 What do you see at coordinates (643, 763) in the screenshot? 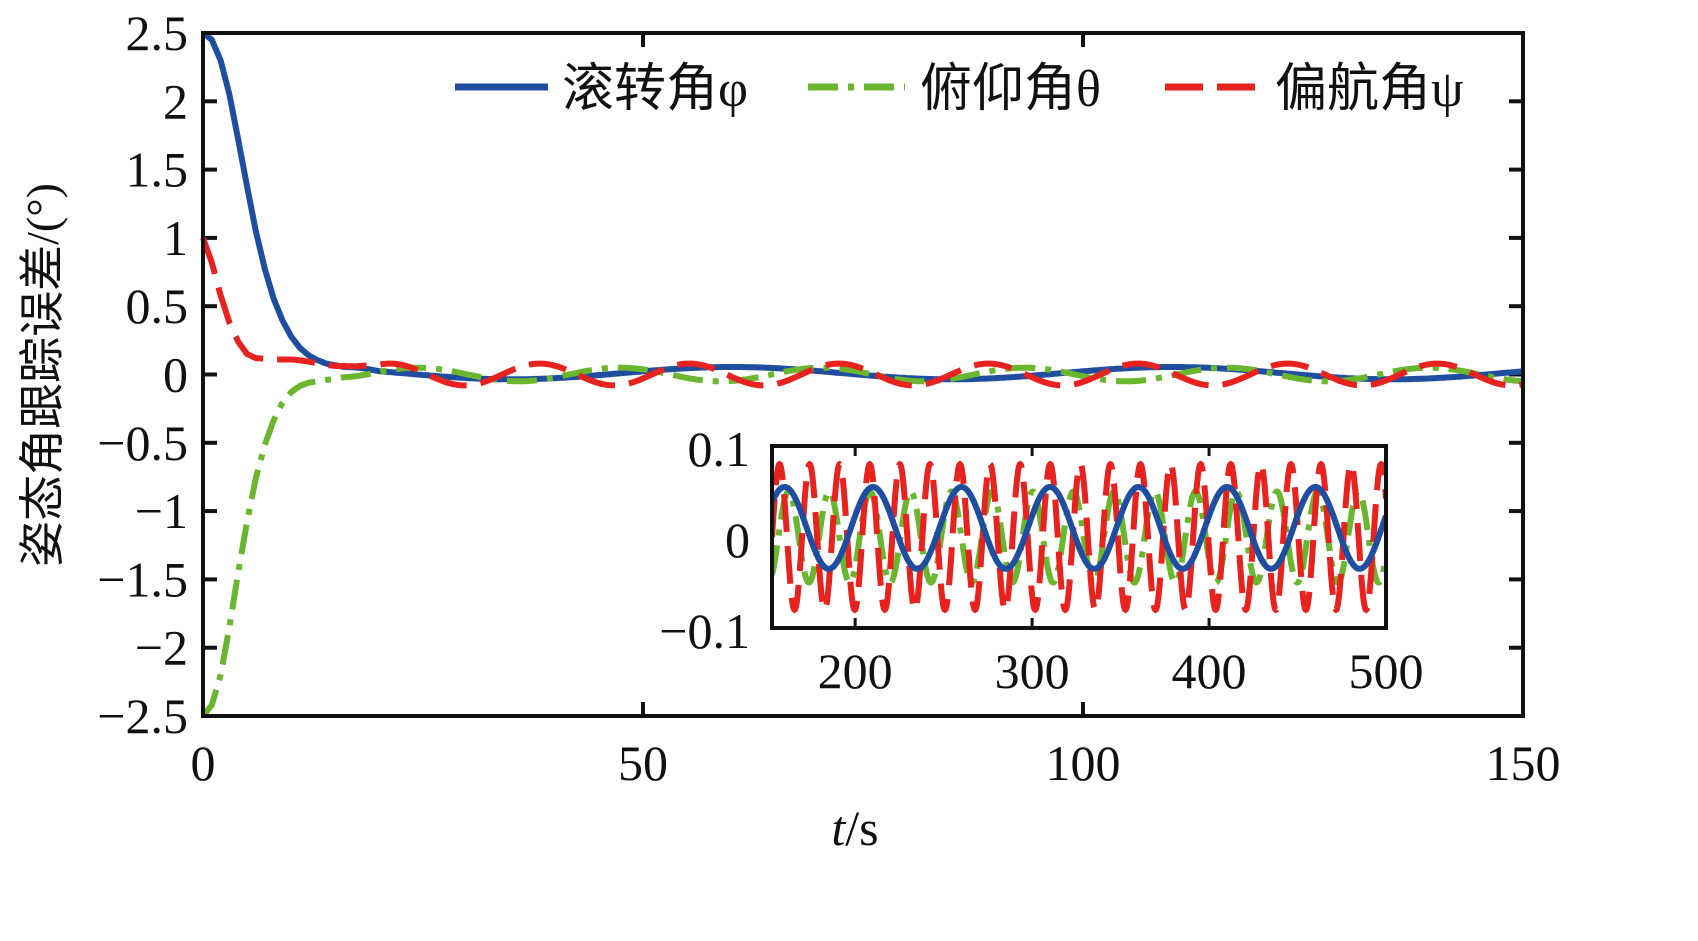
I see `x-tick-label: 50` at bounding box center [643, 763].